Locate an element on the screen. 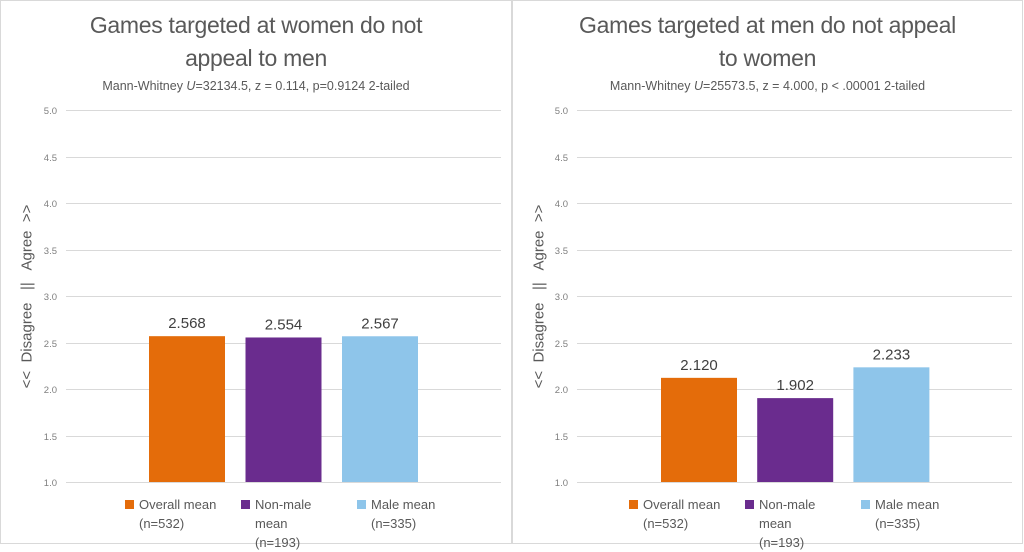 The height and width of the screenshot is (552, 1024). chart-title-line-2: appeal to men is located at coordinates (256, 58).